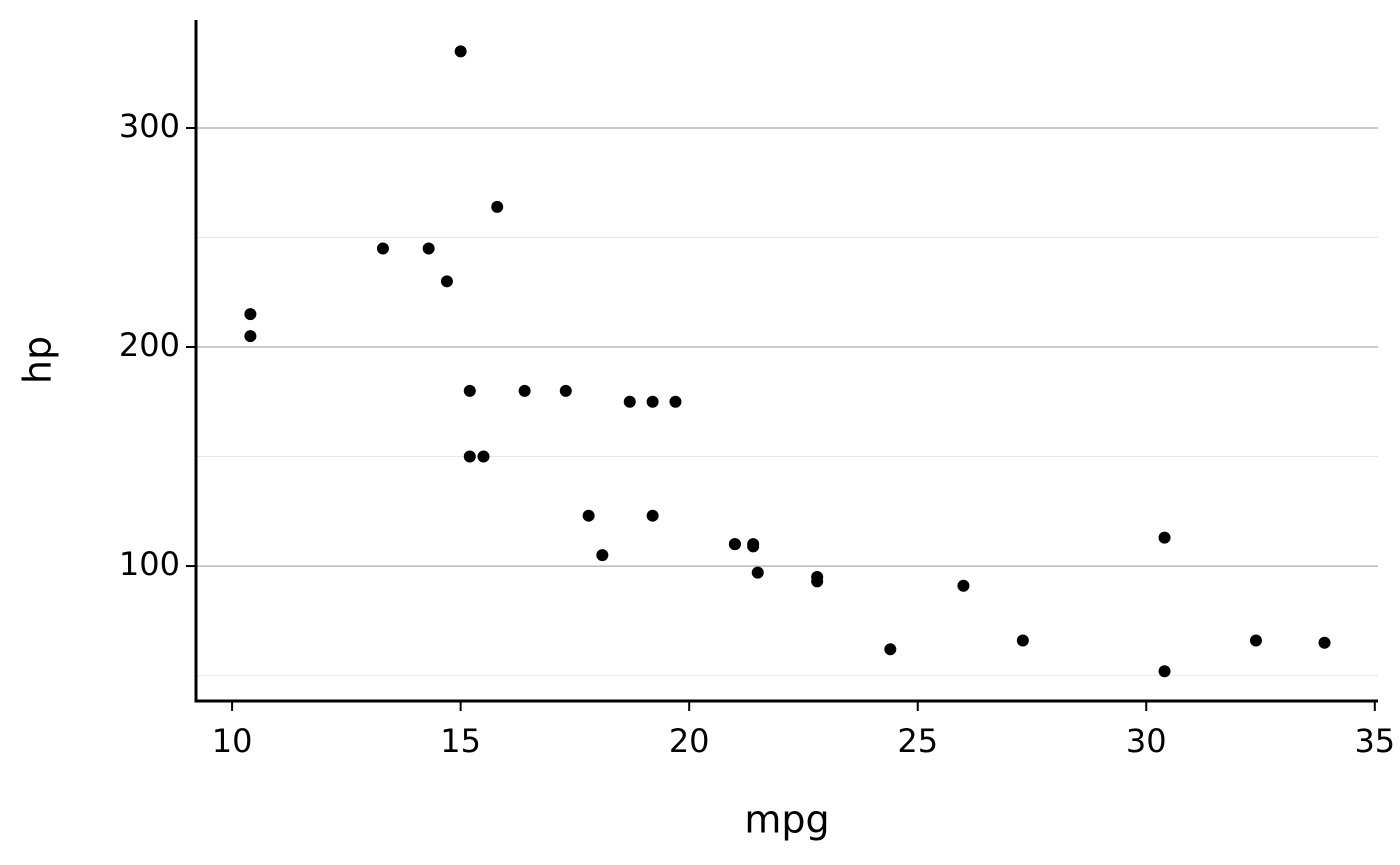 This screenshot has width=1400, height=865. I want to click on x-tick-label: 10, so click(232, 741).